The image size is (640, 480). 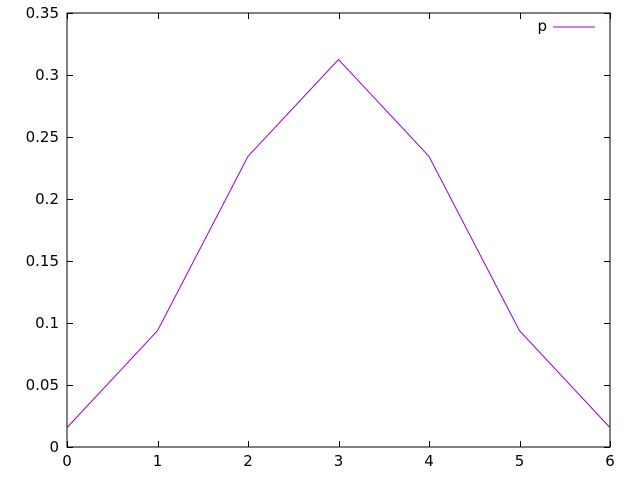 I want to click on y-tick-label: 0.05, so click(x=42, y=385).